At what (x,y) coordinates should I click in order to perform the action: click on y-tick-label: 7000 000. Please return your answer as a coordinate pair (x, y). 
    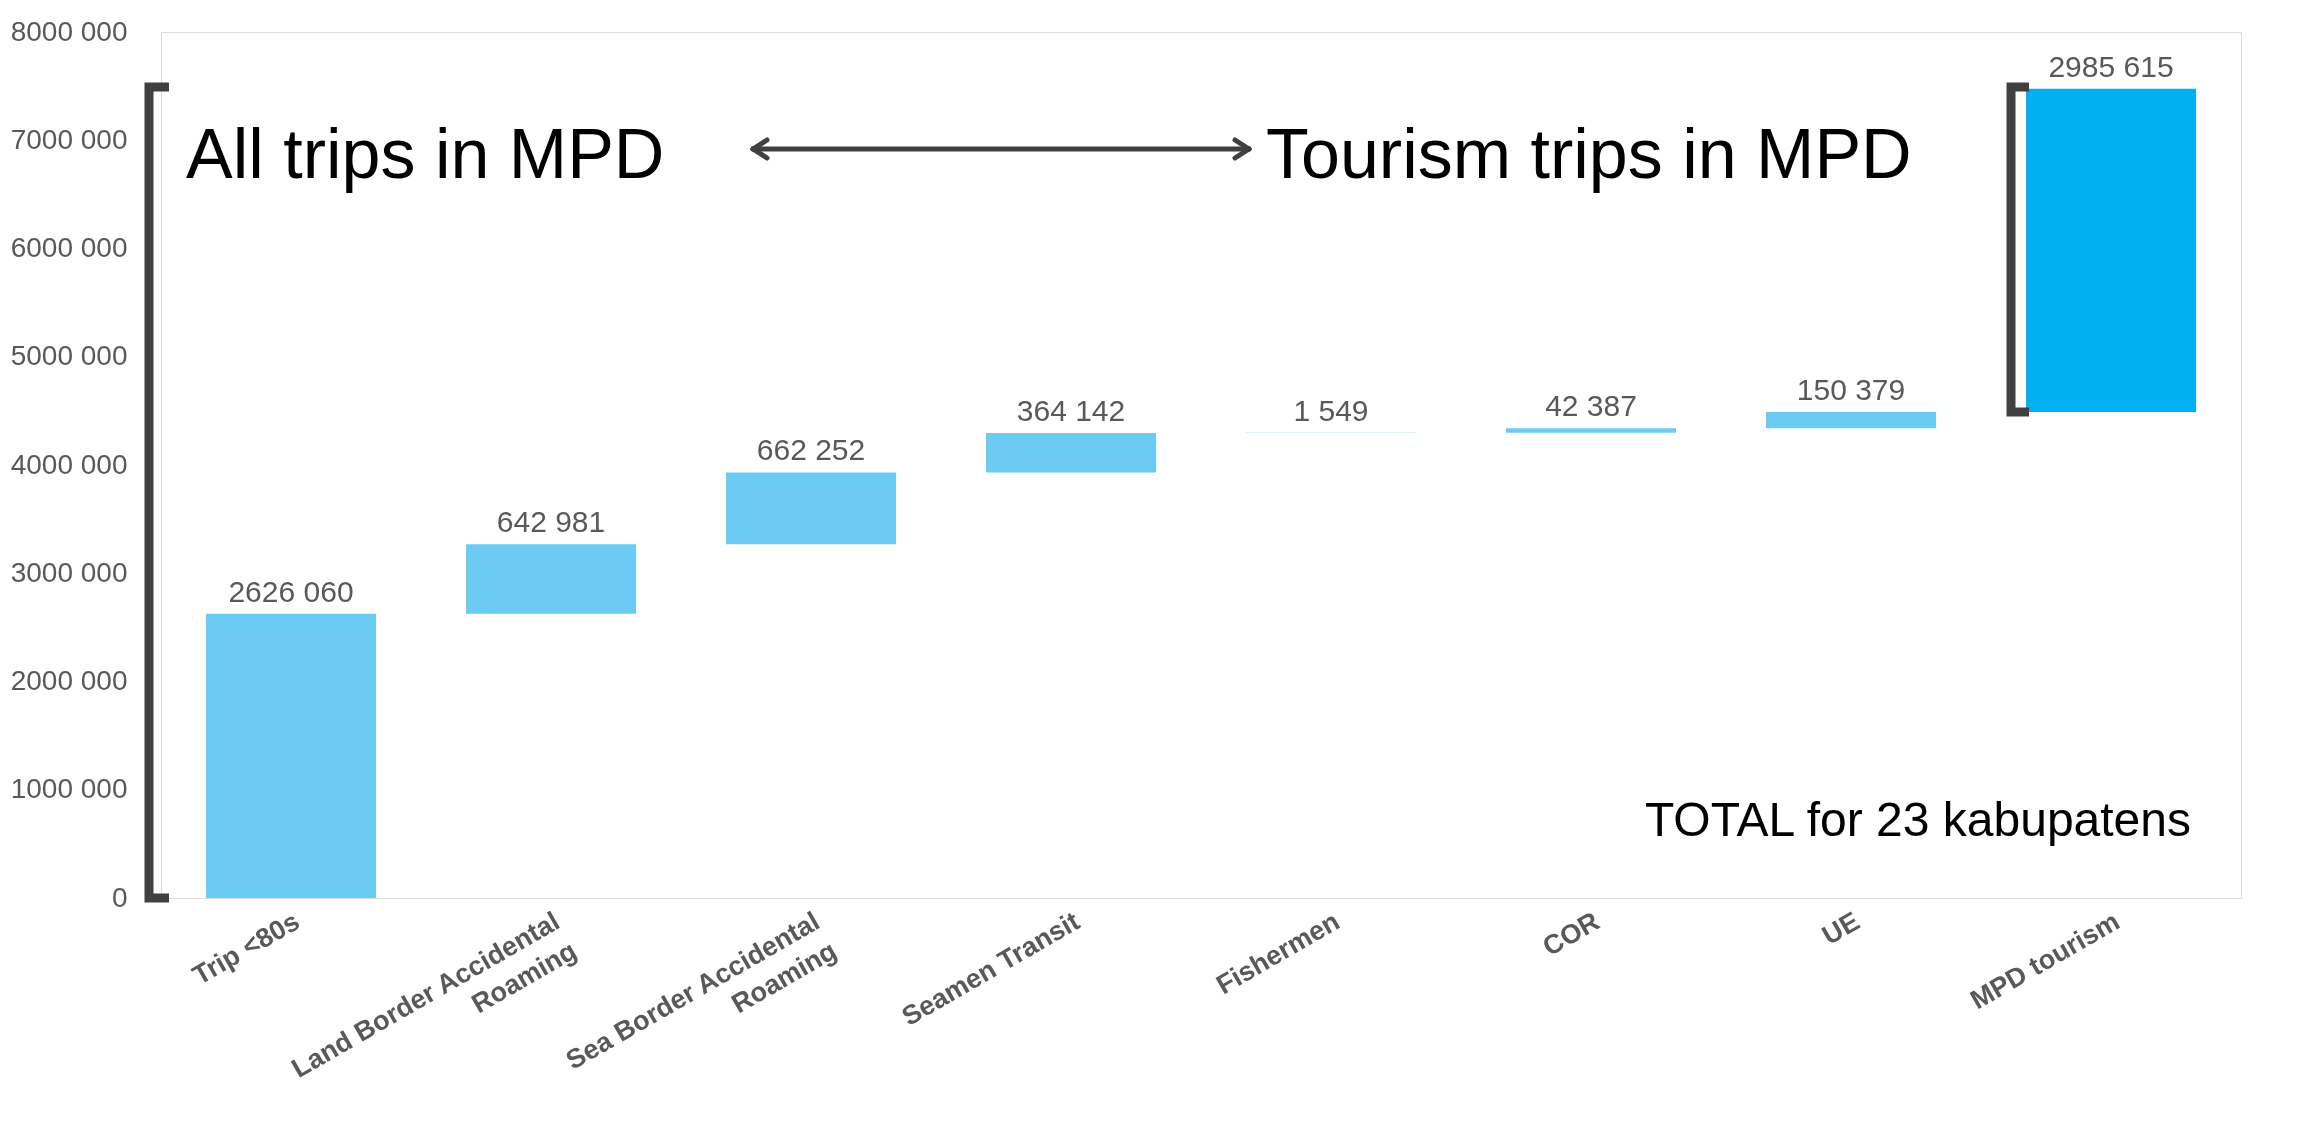
    Looking at the image, I should click on (69, 139).